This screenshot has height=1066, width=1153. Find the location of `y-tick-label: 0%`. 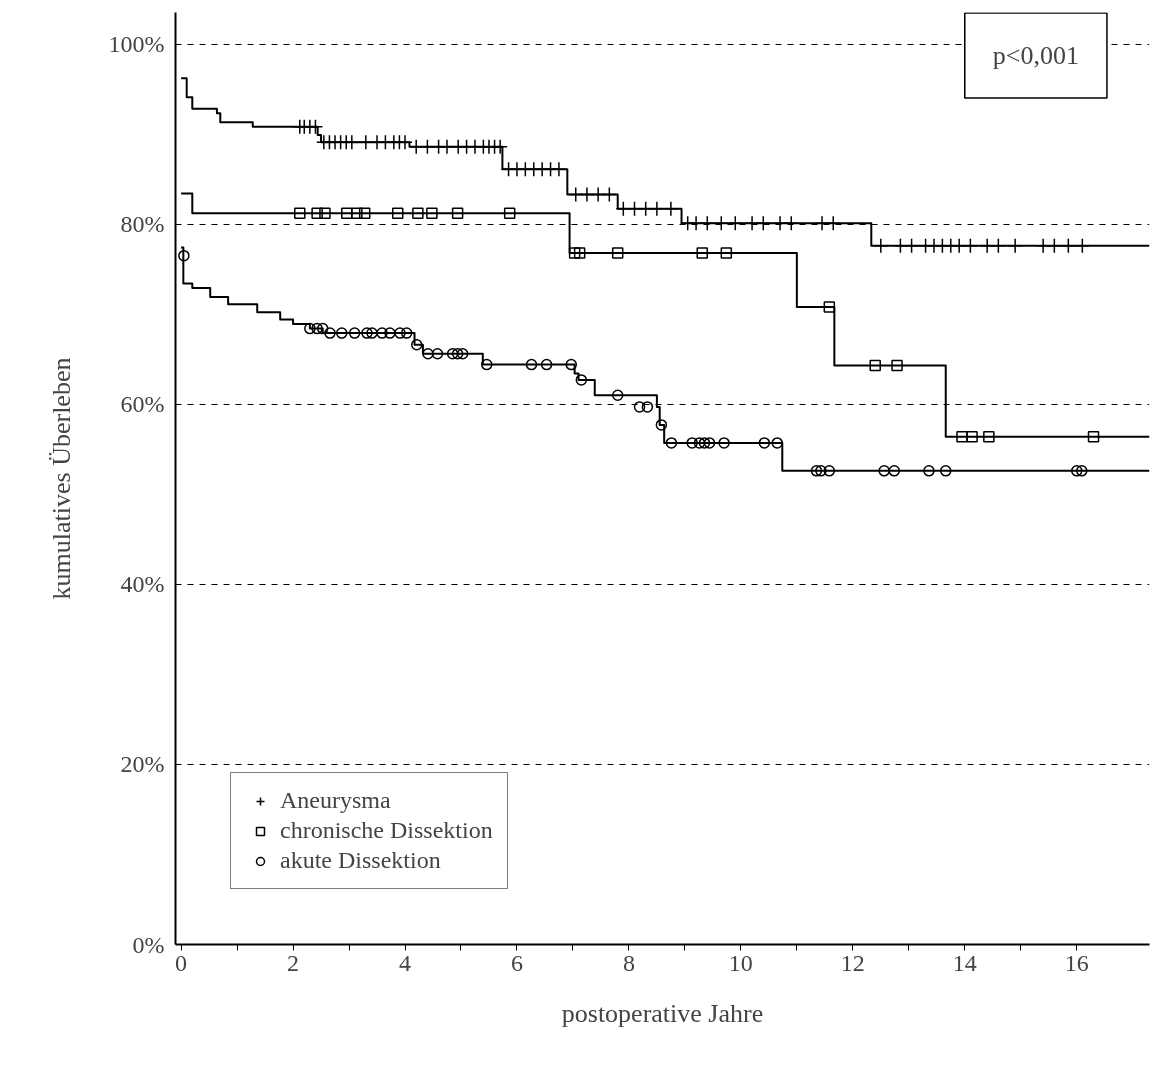

y-tick-label: 0% is located at coordinates (148, 944).